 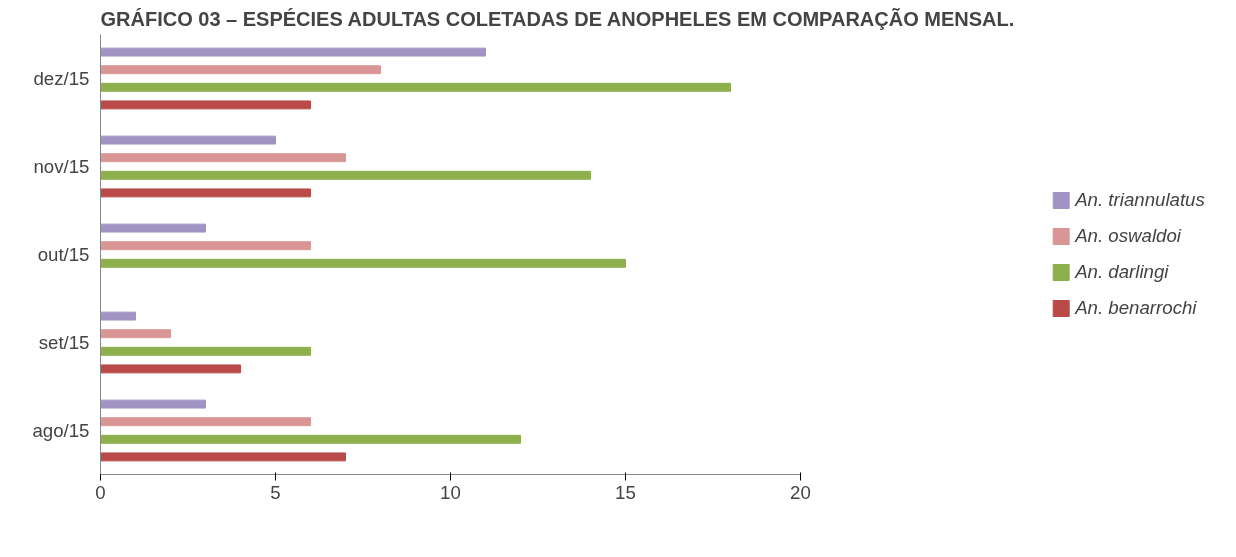 I want to click on x-tick-label: 20, so click(x=800, y=492).